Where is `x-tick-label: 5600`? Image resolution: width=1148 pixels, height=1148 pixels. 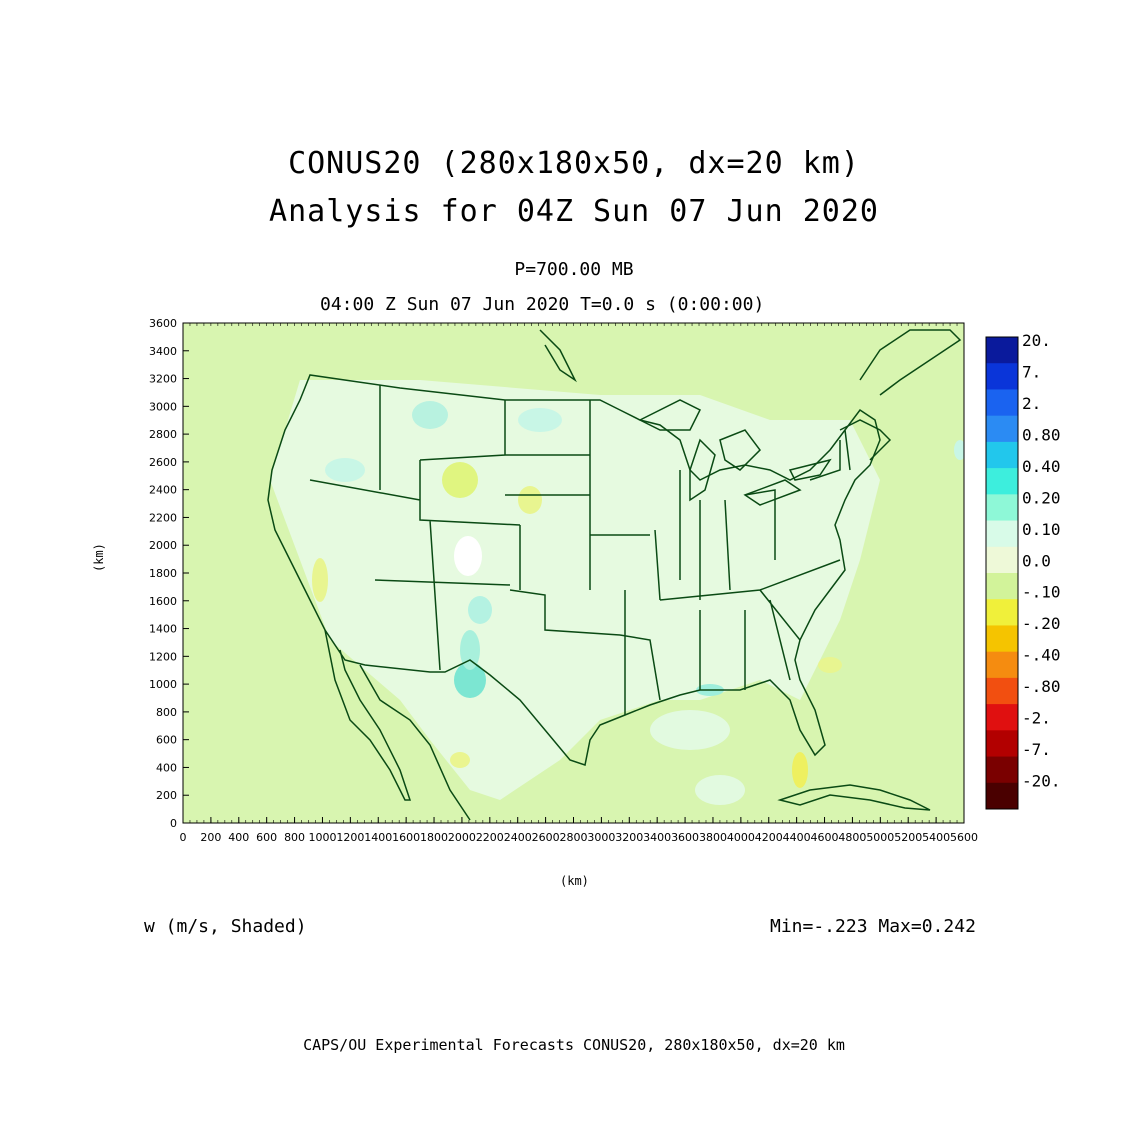 x-tick-label: 5600 is located at coordinates (964, 837).